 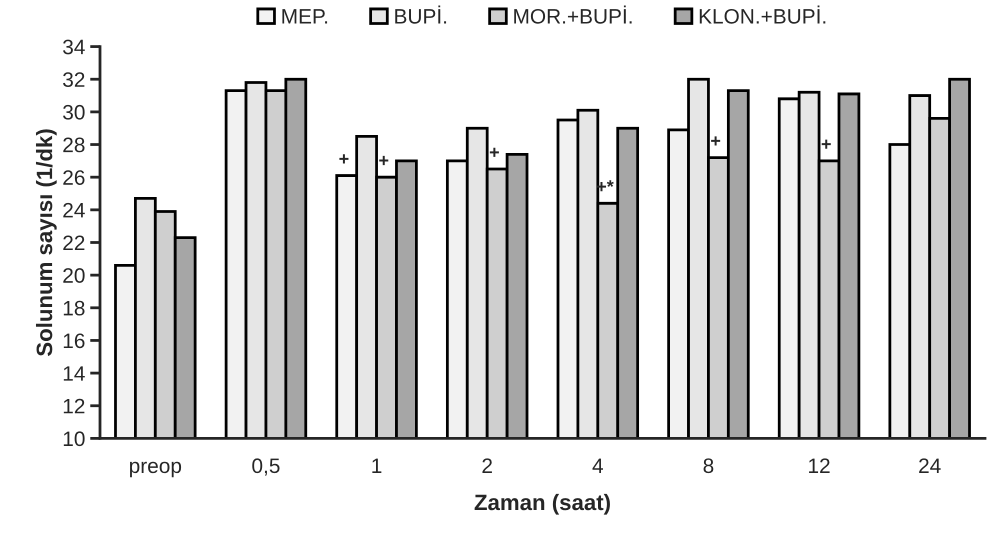 I want to click on x-tick-label: 8, so click(x=709, y=466).